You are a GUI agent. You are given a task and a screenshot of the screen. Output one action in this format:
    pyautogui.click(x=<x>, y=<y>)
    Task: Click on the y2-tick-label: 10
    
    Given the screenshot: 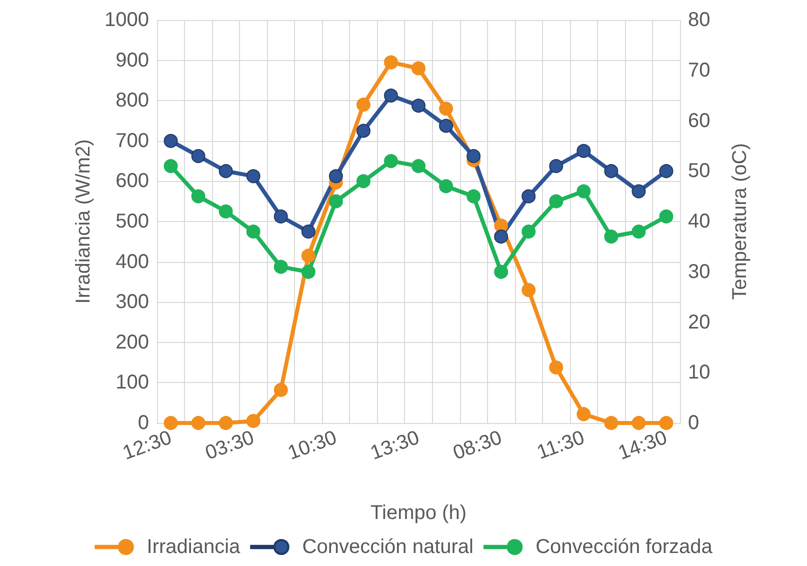 What is the action you would take?
    pyautogui.click(x=699, y=373)
    